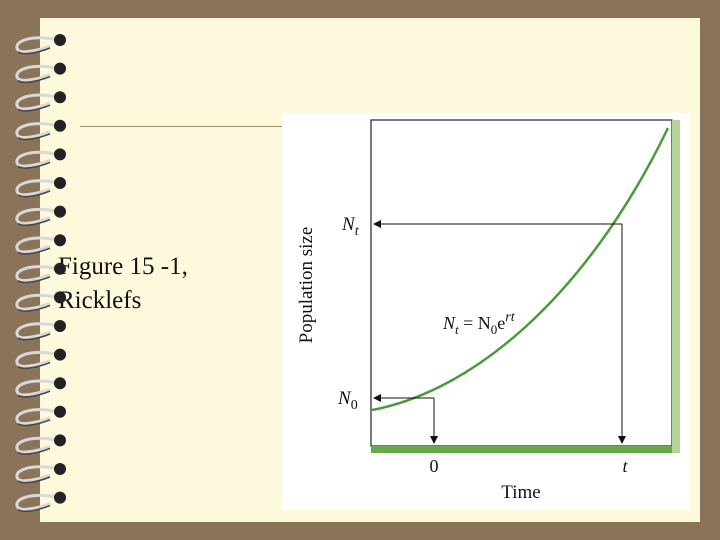 Image resolution: width=720 pixels, height=540 pixels. Describe the element at coordinates (457, 329) in the screenshot. I see `eq-part: t` at that location.